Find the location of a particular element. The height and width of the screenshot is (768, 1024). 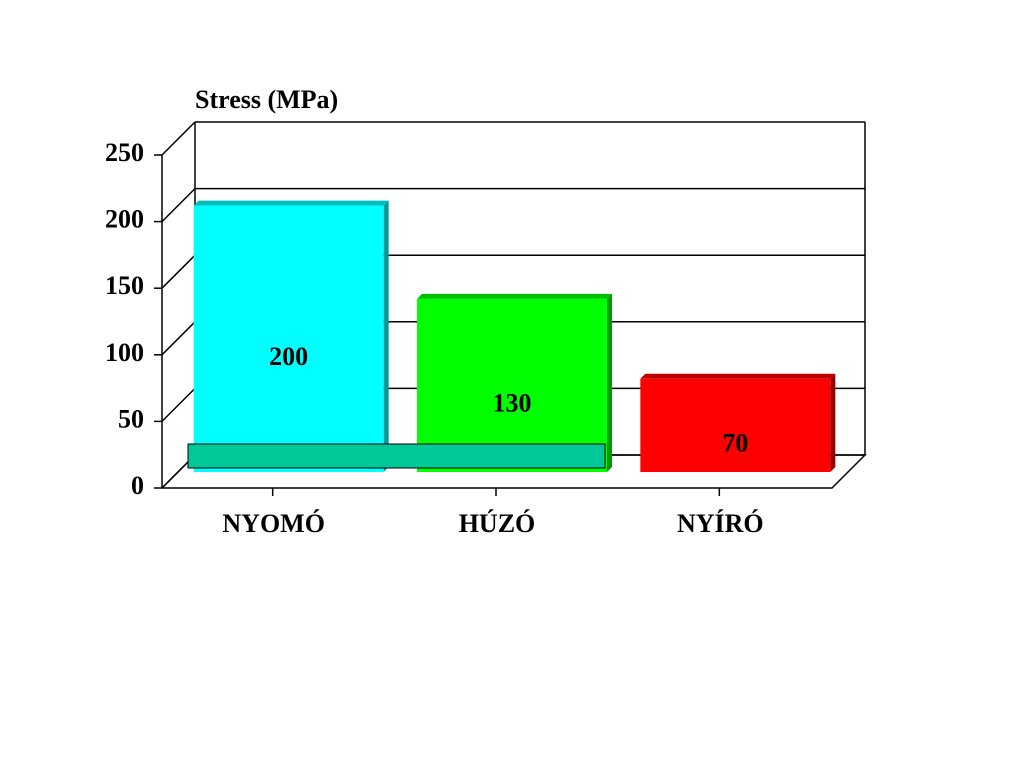

x-tick-label: NYOMÓ is located at coordinates (273, 523).